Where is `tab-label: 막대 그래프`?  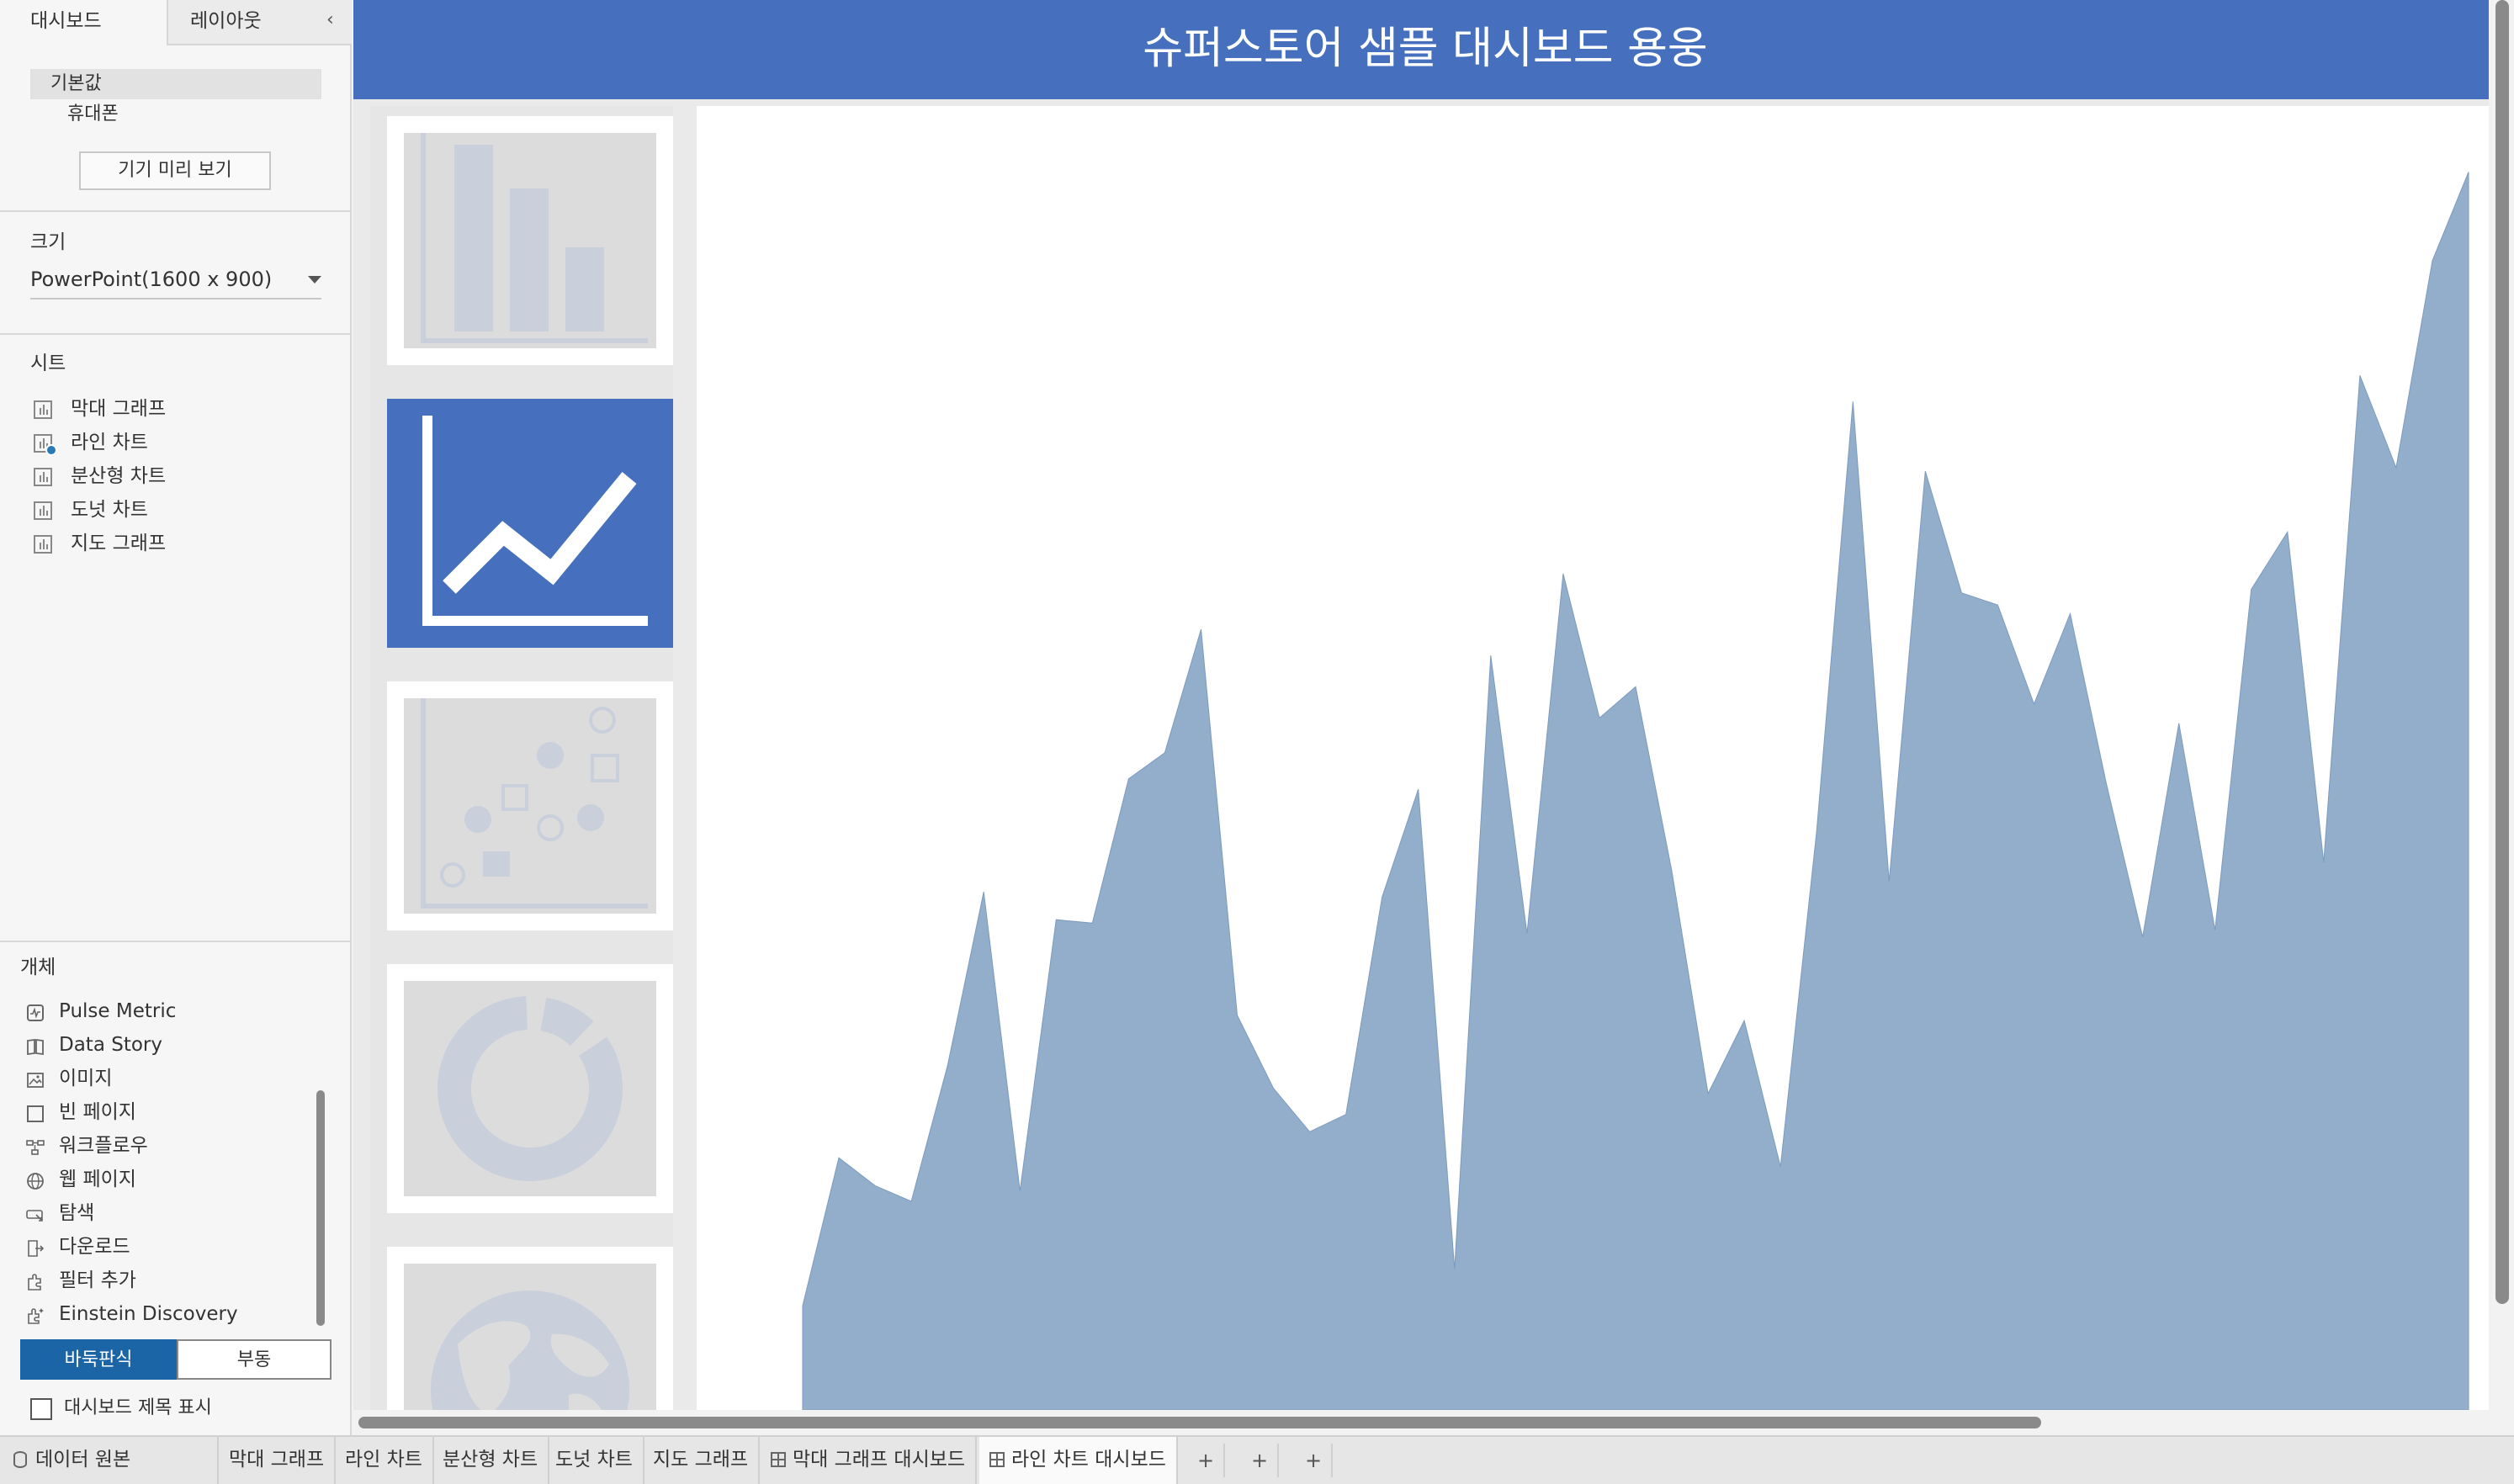
tab-label: 막대 그래프 is located at coordinates (277, 1460).